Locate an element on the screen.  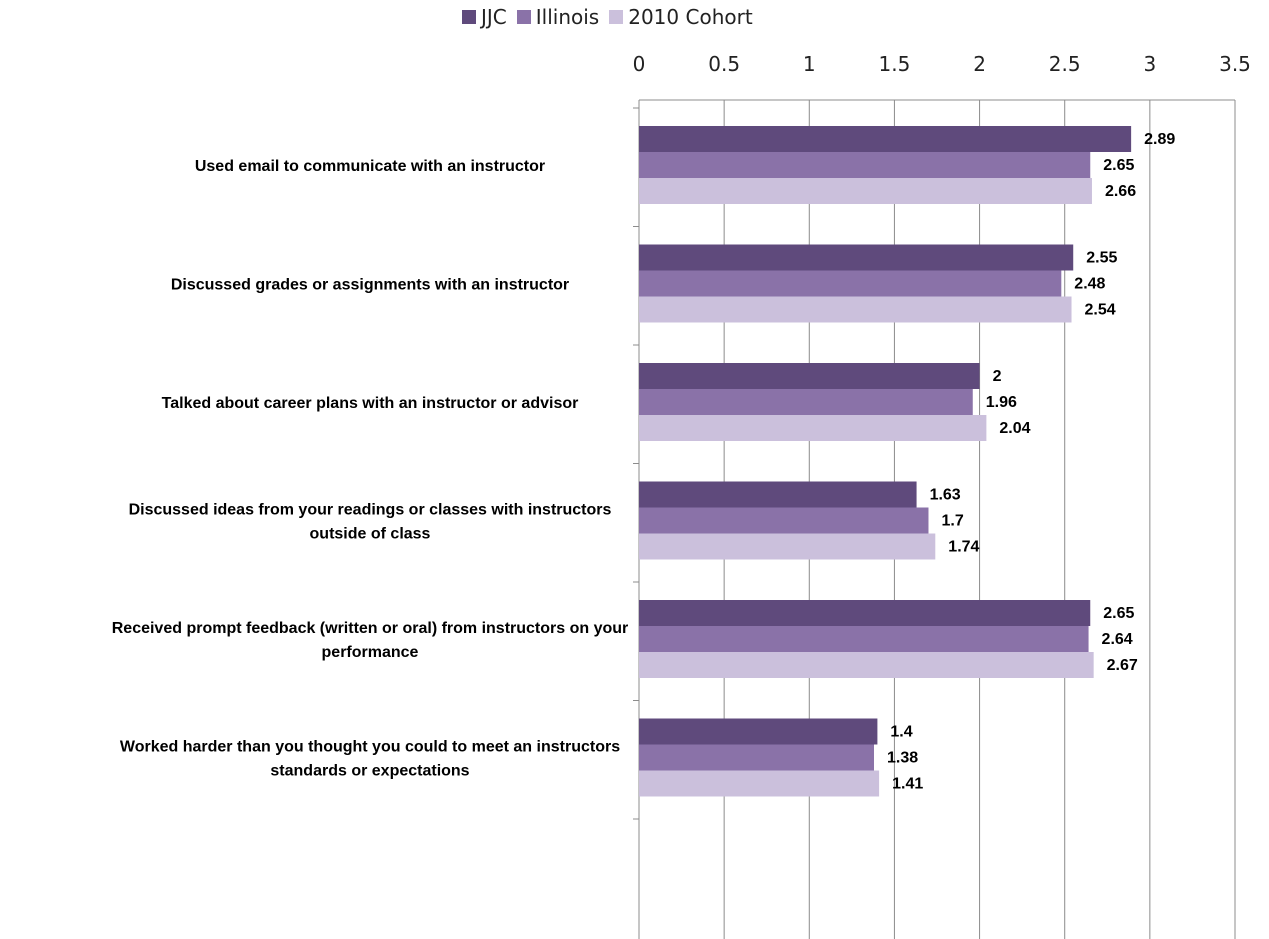
x-tick-label: 2.5 is located at coordinates (1065, 64).